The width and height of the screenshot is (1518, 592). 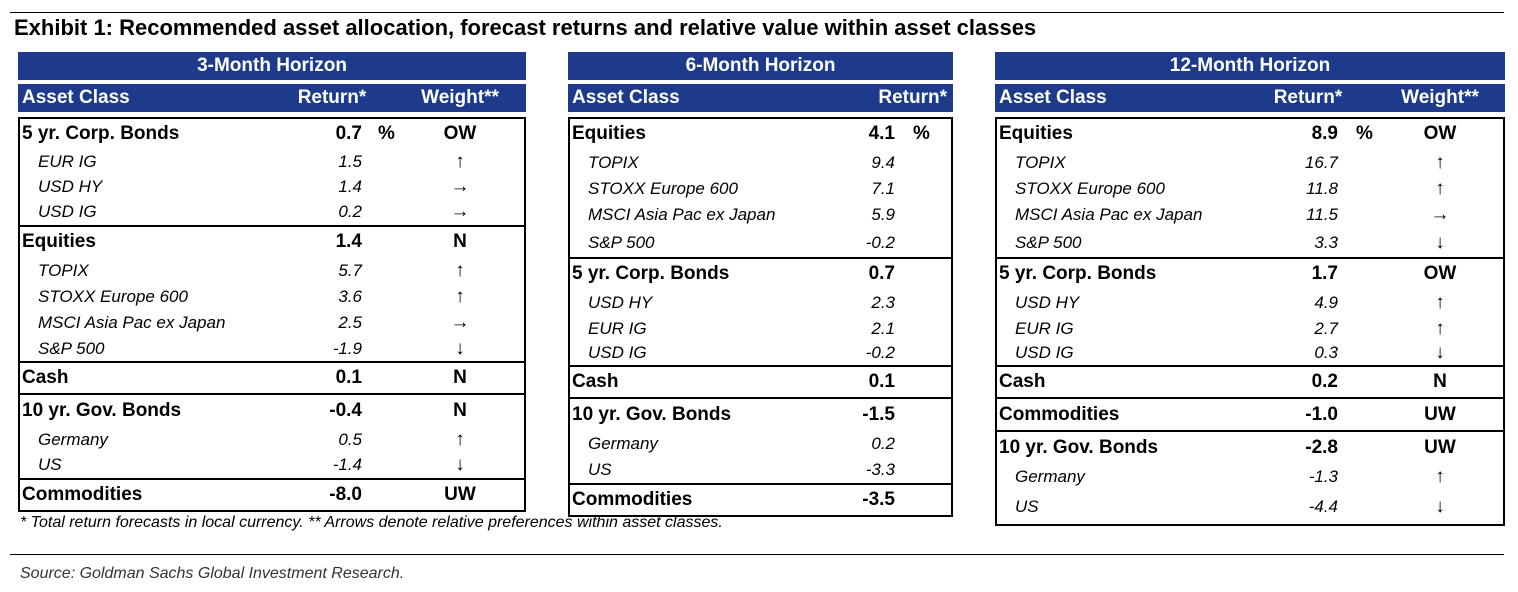 What do you see at coordinates (617, 352) in the screenshot?
I see `sub-asset-name: USD IG` at bounding box center [617, 352].